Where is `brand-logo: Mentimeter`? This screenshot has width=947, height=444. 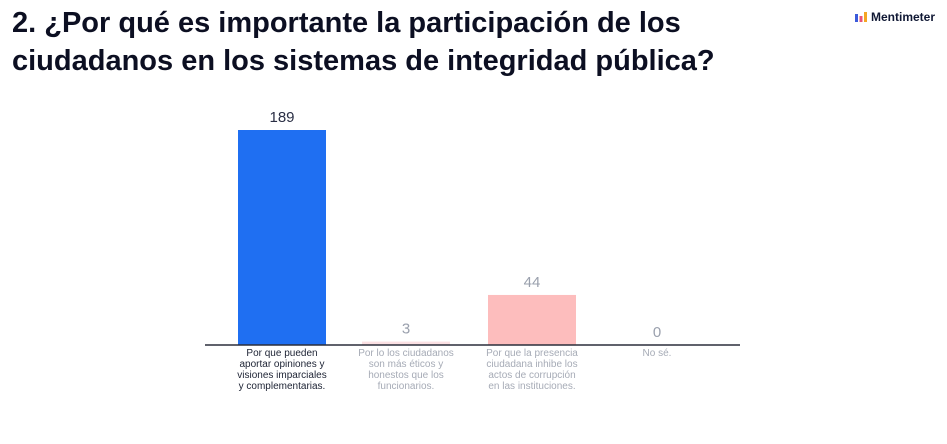
brand-logo: Mentimeter is located at coordinates (894, 17).